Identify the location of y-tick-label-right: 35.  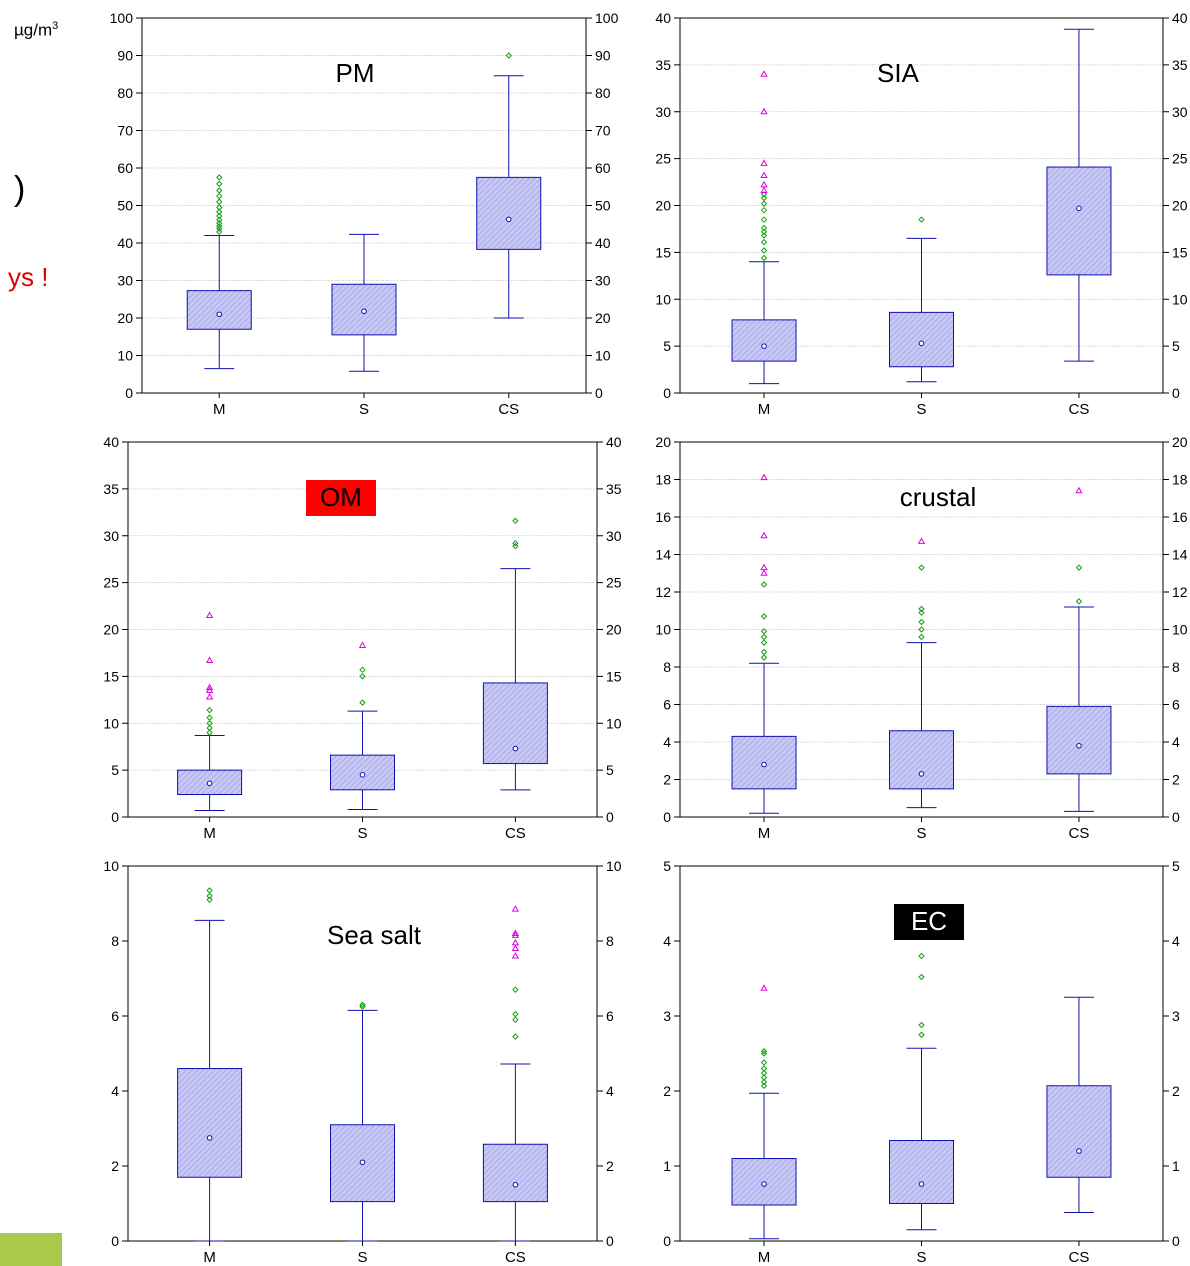
(614, 489).